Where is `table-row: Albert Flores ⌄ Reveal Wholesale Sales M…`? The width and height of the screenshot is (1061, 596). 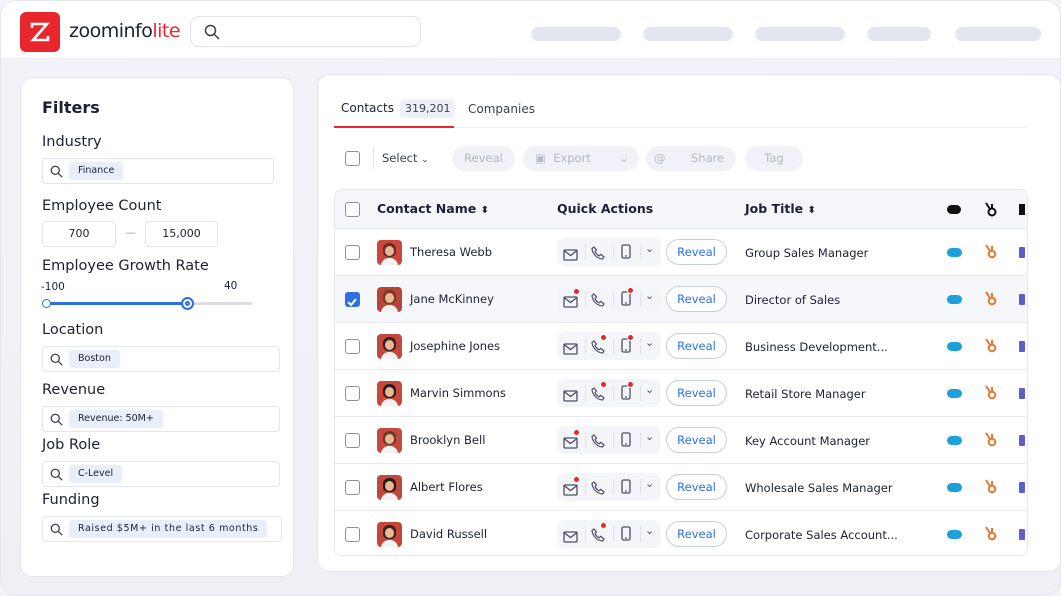
table-row: Albert Flores ⌄ Reveal Wholesale Sales M… is located at coordinates (681, 487).